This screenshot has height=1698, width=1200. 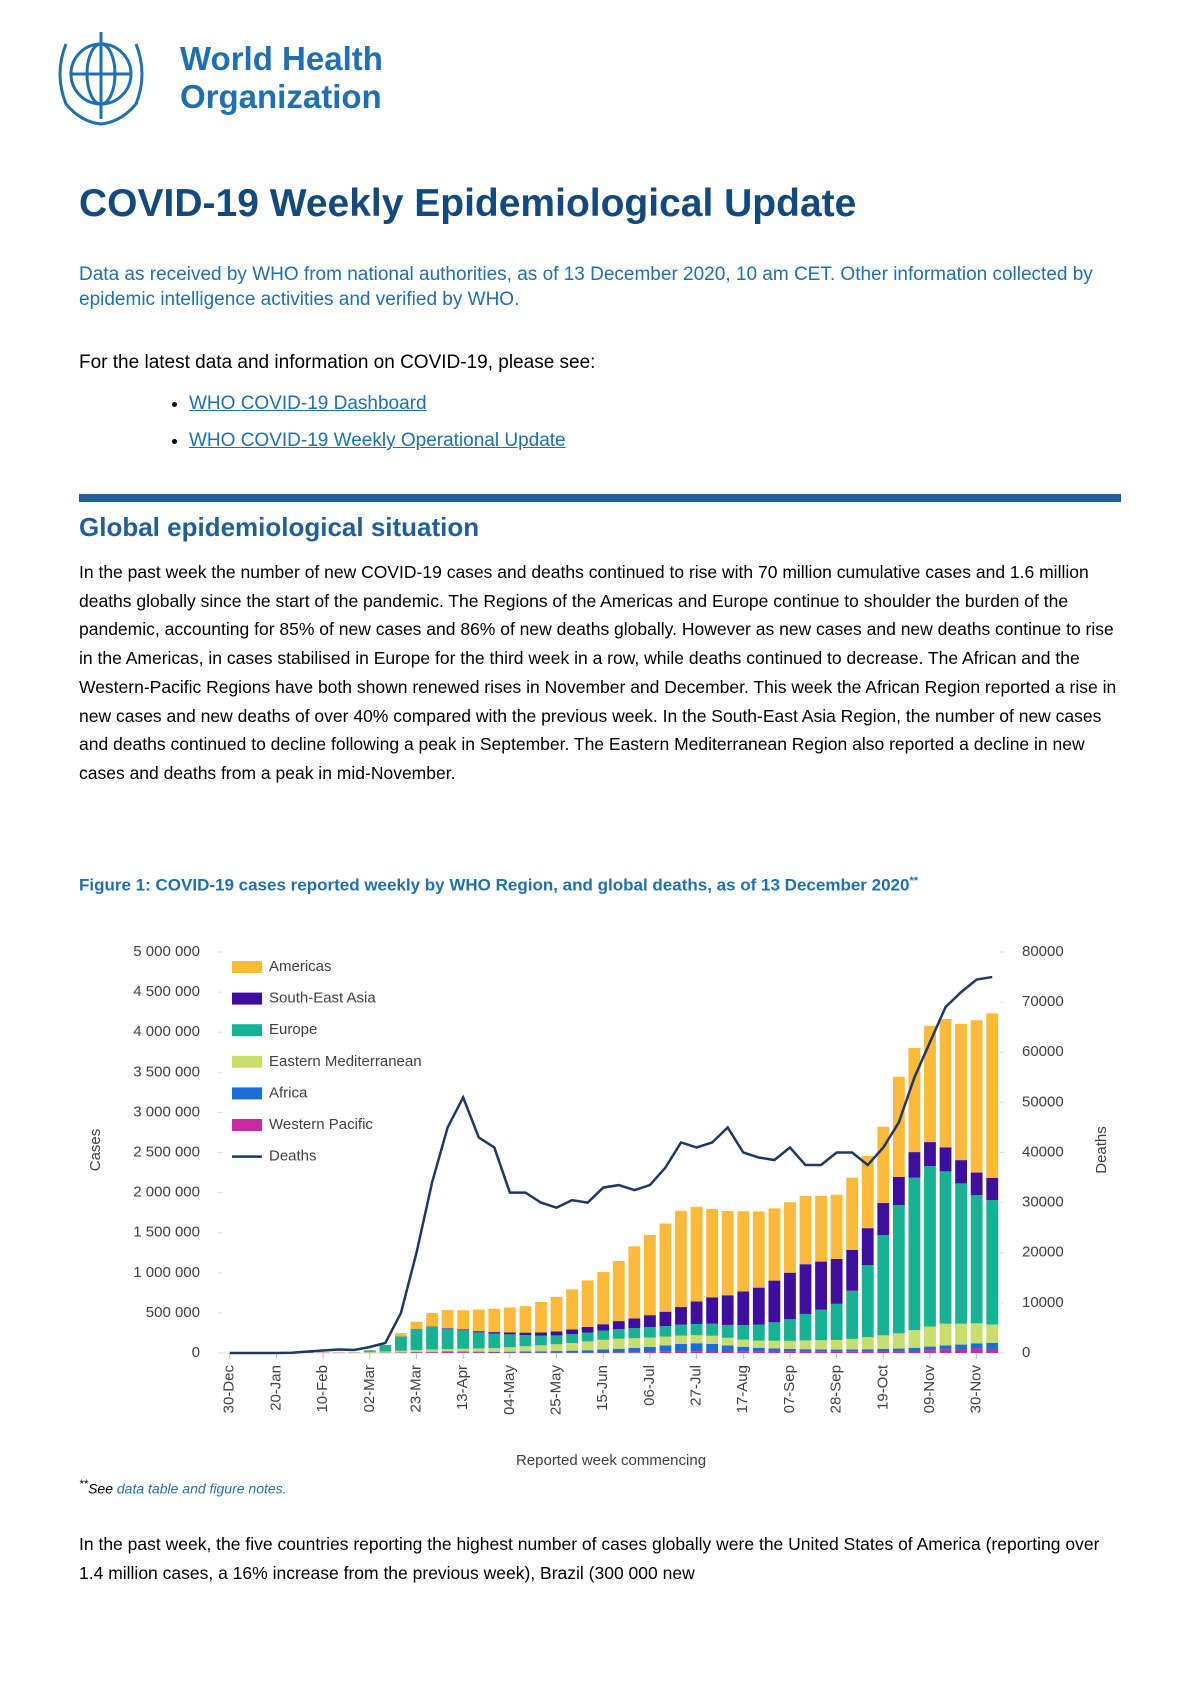 What do you see at coordinates (509, 1390) in the screenshot?
I see `x-tick-label: 04-May` at bounding box center [509, 1390].